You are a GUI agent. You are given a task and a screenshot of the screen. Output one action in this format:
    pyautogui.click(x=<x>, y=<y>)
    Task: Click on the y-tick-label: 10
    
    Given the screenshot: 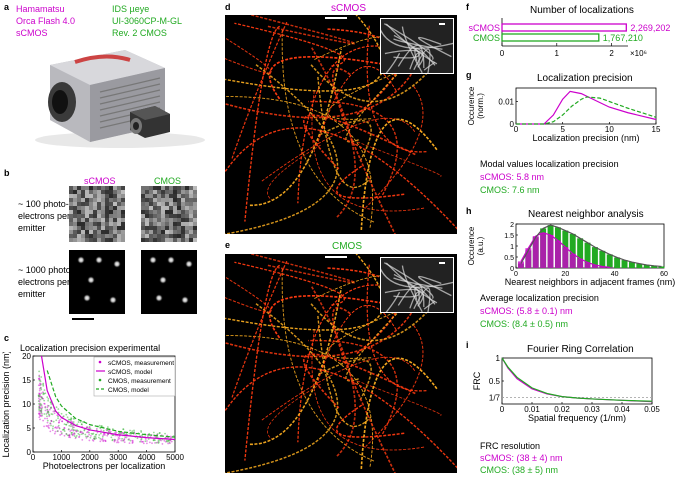 What is the action you would take?
    pyautogui.click(x=26, y=404)
    